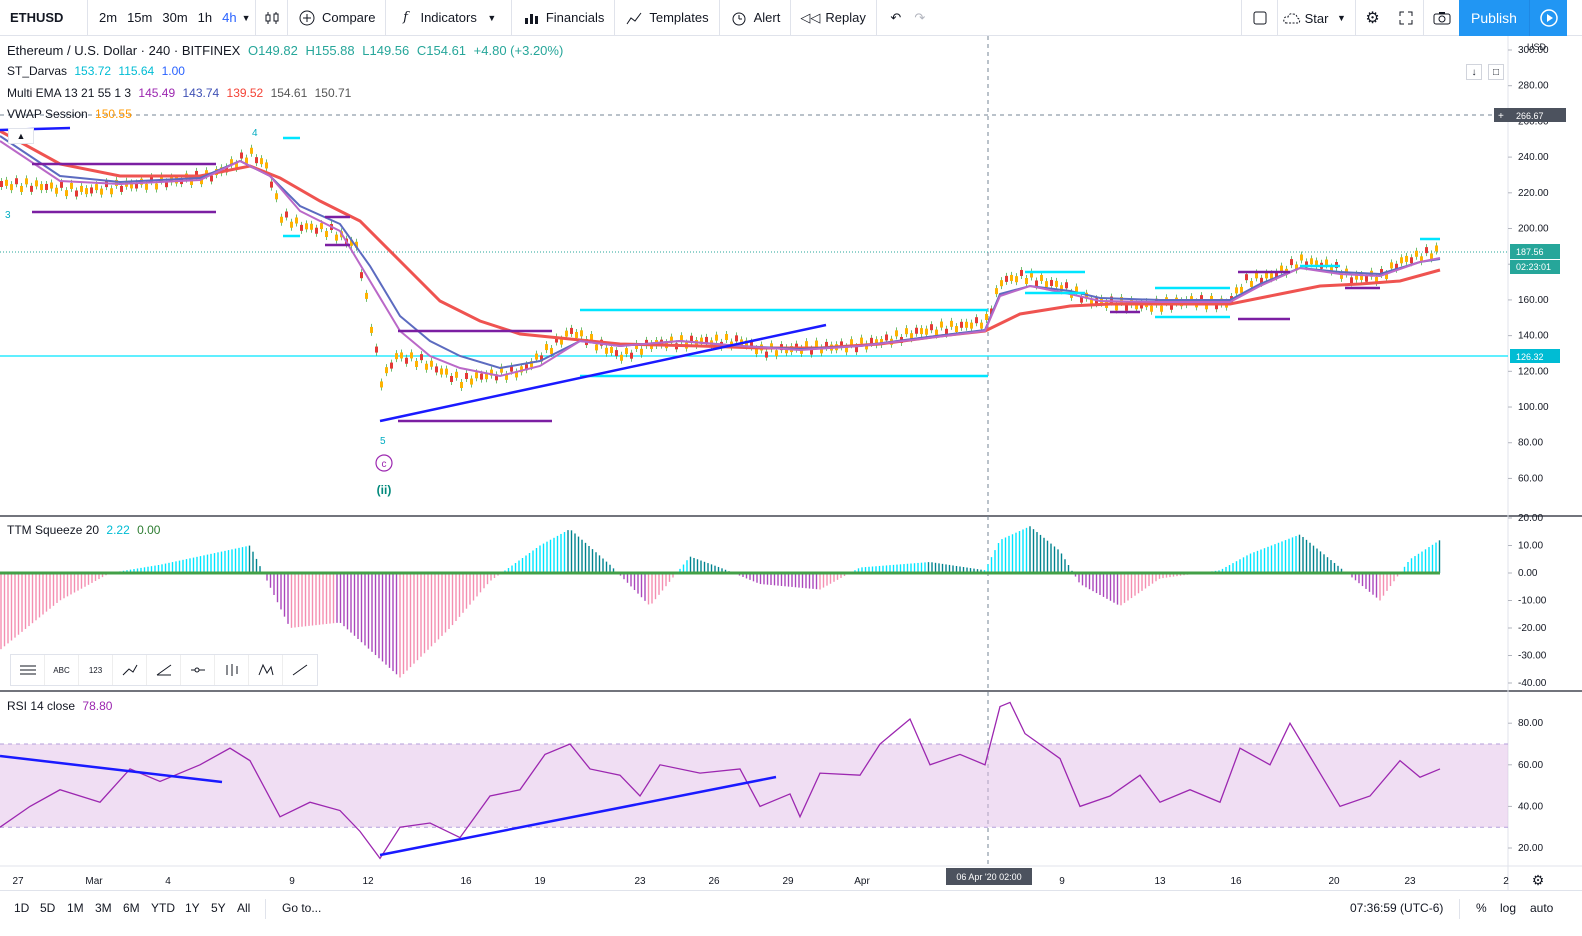 This screenshot has height=936, width=1582. I want to click on rsi-legend: RSI 14 close 78.80, so click(61, 706).